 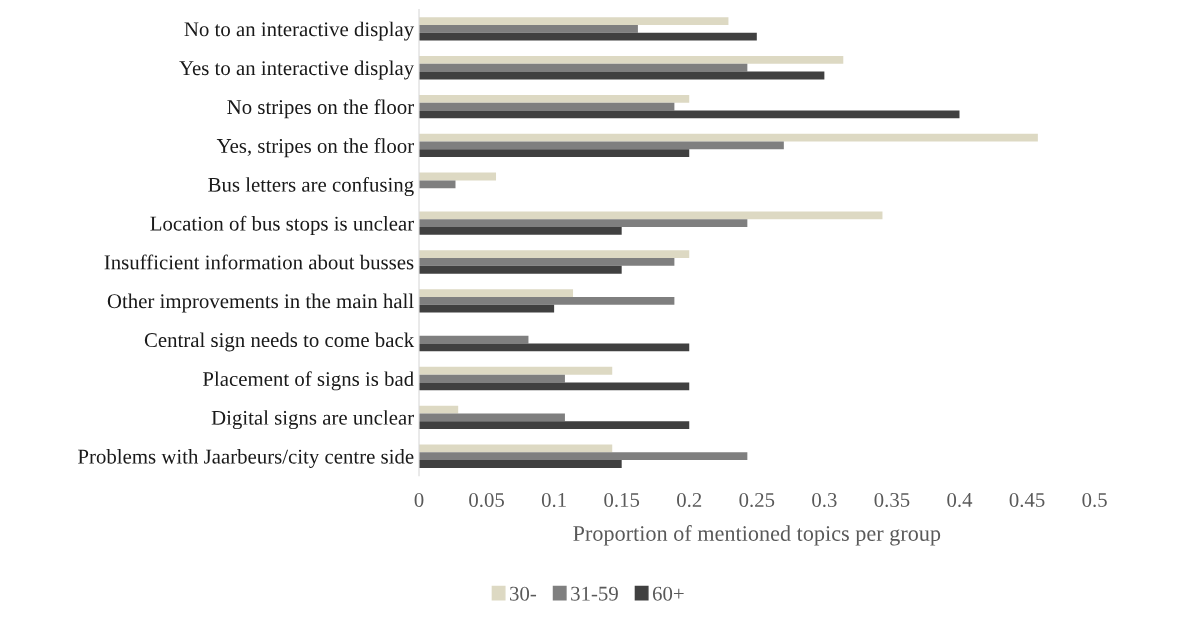 What do you see at coordinates (279, 342) in the screenshot?
I see `y-tick-label: Central sign needs to come back` at bounding box center [279, 342].